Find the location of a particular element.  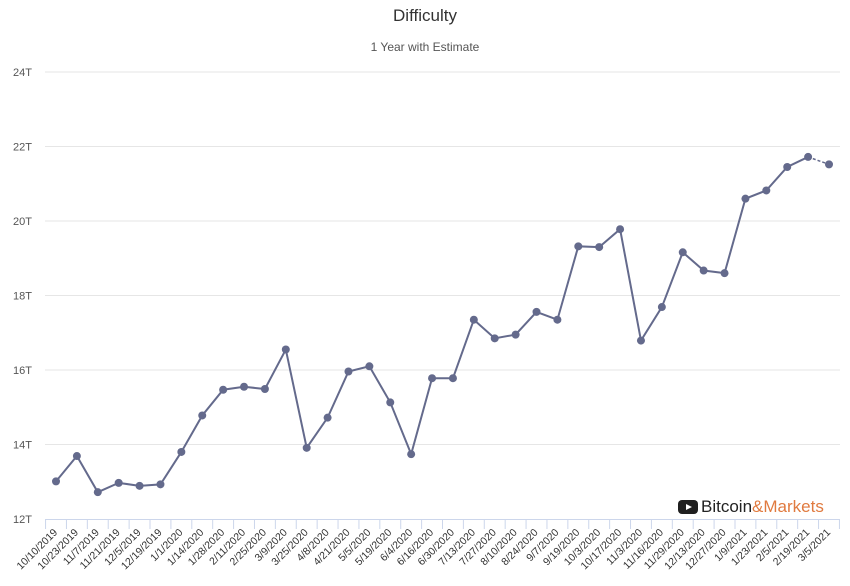

data-point-11/7/2019 is located at coordinates (97, 492).